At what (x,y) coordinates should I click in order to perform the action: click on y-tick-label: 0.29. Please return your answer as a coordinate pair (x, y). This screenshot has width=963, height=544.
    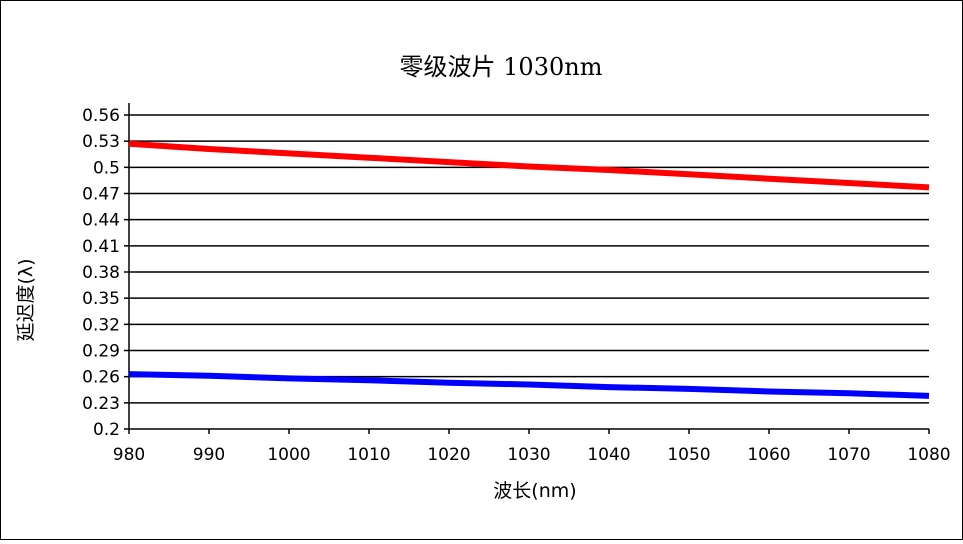
    Looking at the image, I should click on (101, 352).